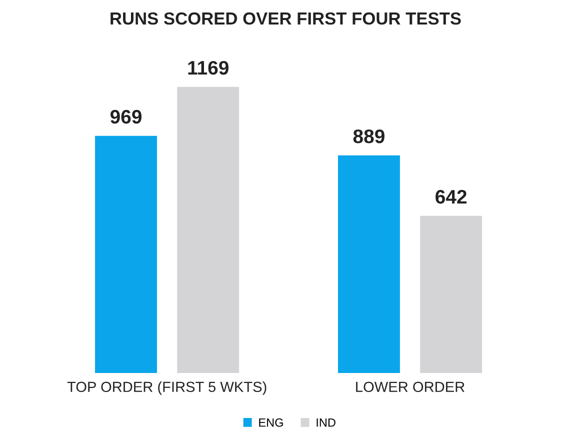 The height and width of the screenshot is (447, 571). Describe the element at coordinates (368, 136) in the screenshot. I see `data-label: 889` at that location.